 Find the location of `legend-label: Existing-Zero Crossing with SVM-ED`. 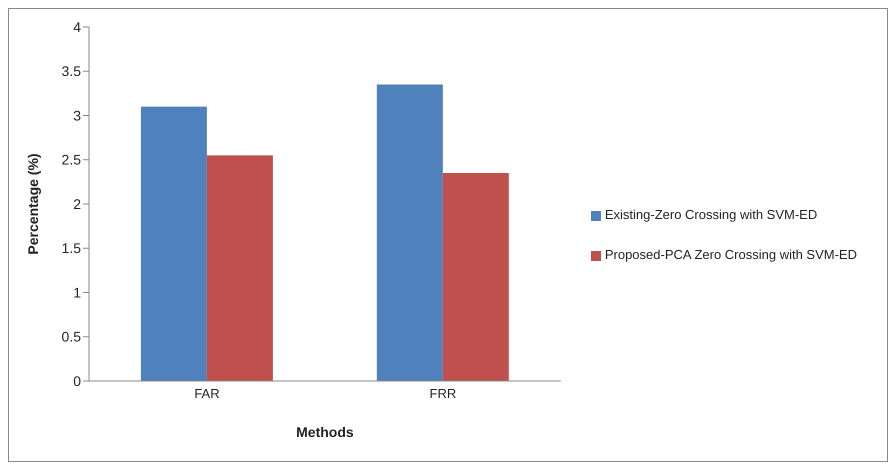

legend-label: Existing-Zero Crossing with SVM-ED is located at coordinates (711, 214).